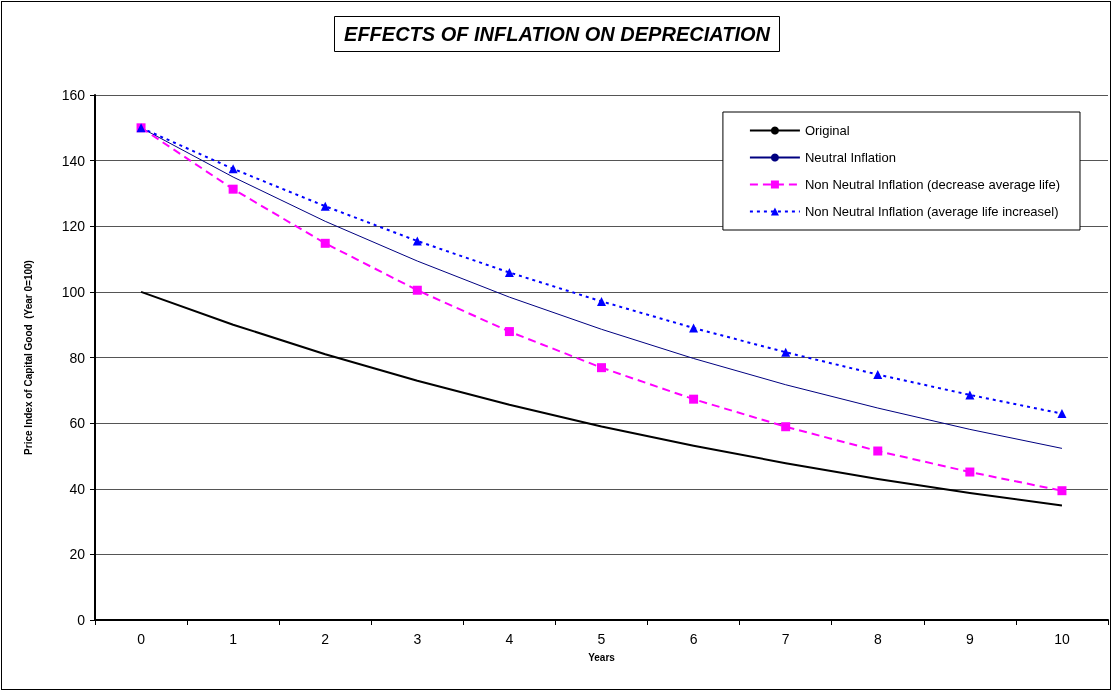 Image resolution: width=1114 pixels, height=693 pixels. Describe the element at coordinates (601, 639) in the screenshot. I see `x-tick-label: 5` at that location.